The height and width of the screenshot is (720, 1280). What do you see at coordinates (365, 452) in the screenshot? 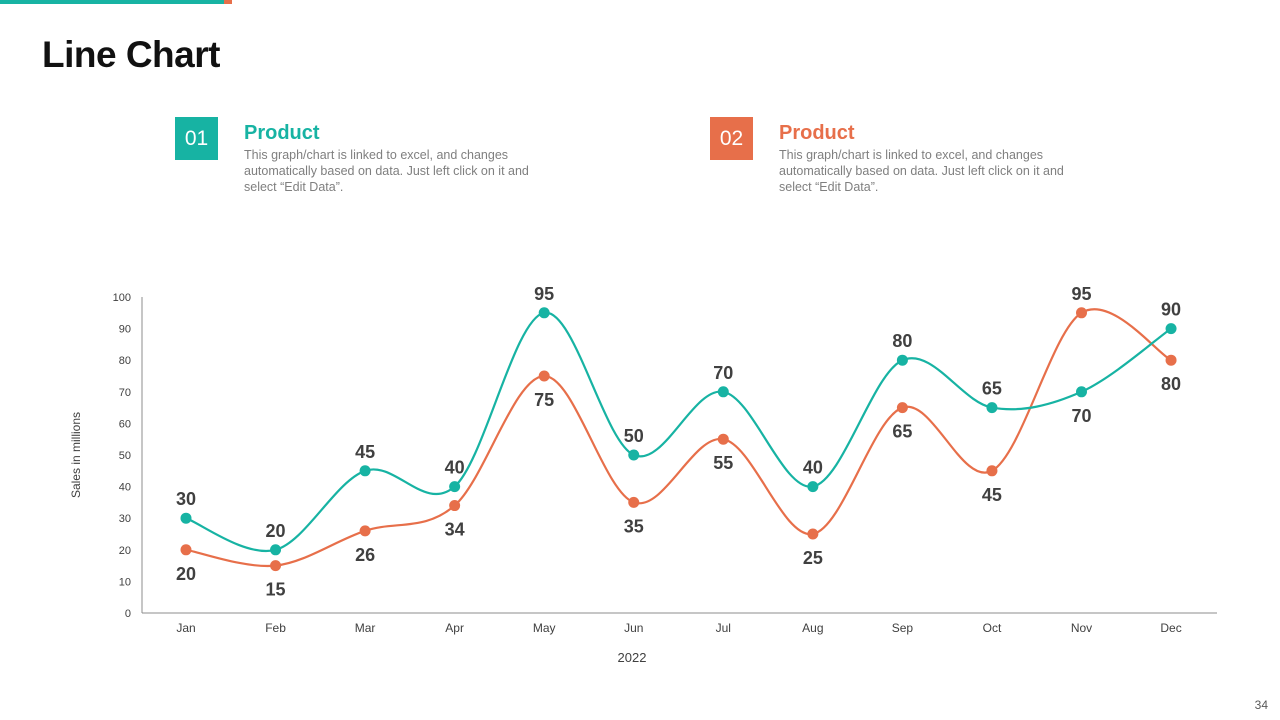
I see `series-1-data-label: 45` at bounding box center [365, 452].